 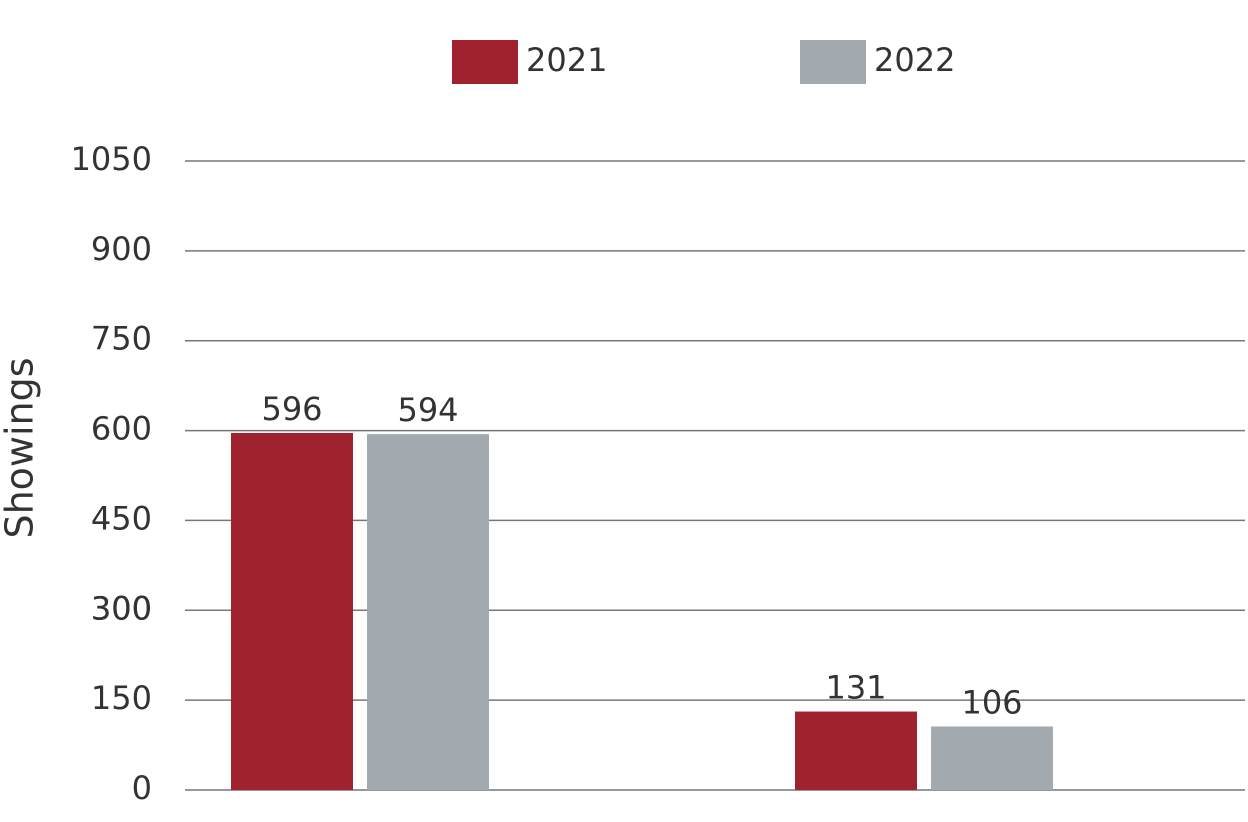 I want to click on y-tick-label: 450, so click(x=121, y=518).